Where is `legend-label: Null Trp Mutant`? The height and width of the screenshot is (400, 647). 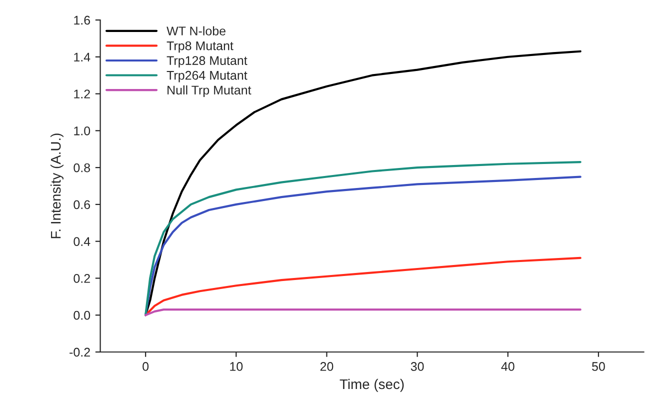 legend-label: Null Trp Mutant is located at coordinates (210, 91).